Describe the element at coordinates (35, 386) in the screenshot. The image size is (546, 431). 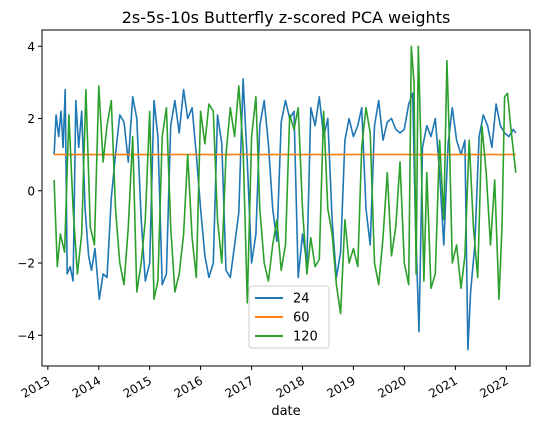
I see `x-tick-label: 2013` at that location.